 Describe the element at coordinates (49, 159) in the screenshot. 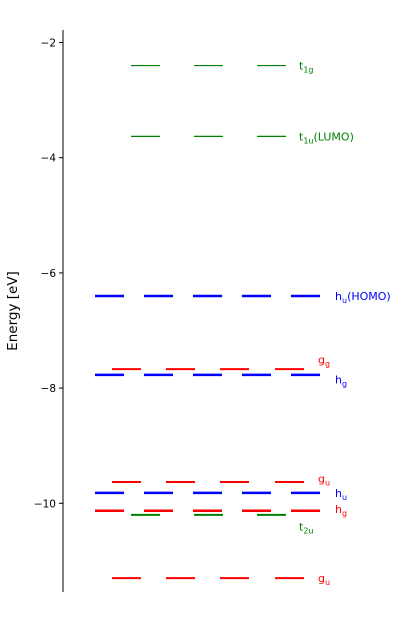

I see `y-tick-label: −4` at that location.